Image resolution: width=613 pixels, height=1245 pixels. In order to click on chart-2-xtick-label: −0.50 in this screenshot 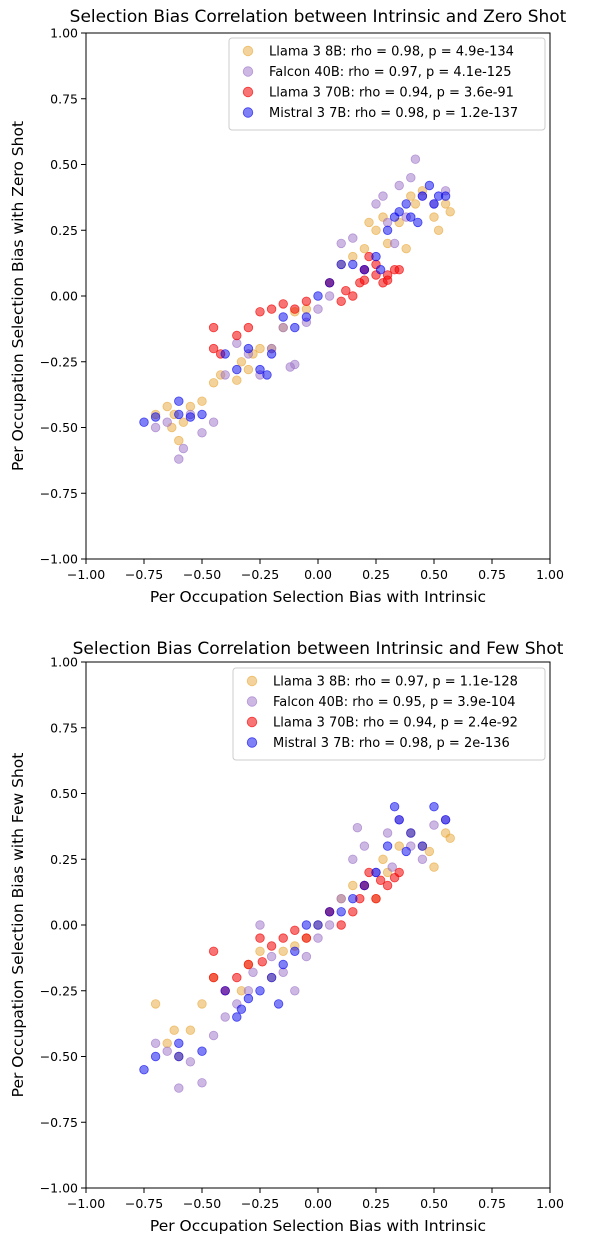, I will do `click(202, 1203)`.